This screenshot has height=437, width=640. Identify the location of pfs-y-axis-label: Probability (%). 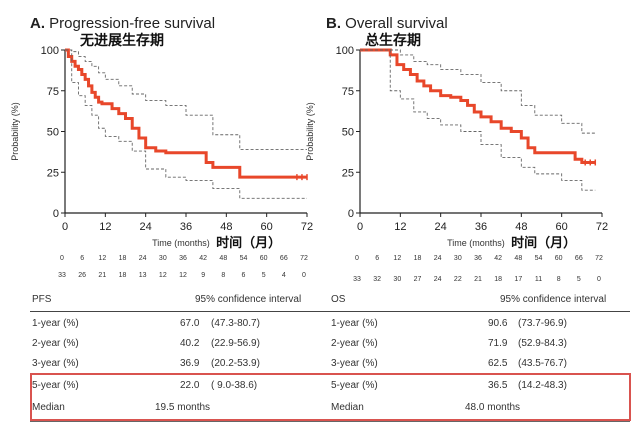
(15, 131).